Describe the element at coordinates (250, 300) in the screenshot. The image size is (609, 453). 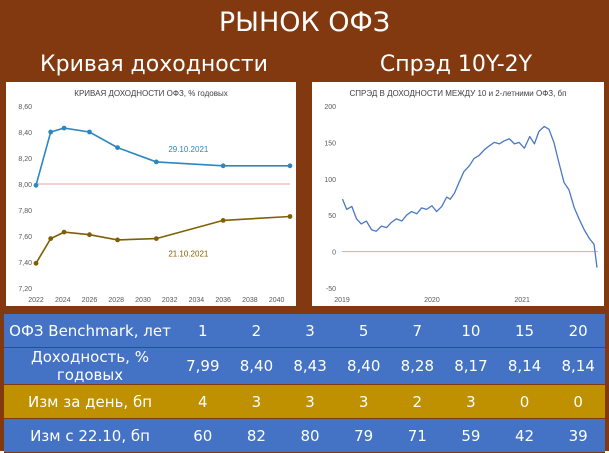
I see `x-tick-label: 2038` at that location.